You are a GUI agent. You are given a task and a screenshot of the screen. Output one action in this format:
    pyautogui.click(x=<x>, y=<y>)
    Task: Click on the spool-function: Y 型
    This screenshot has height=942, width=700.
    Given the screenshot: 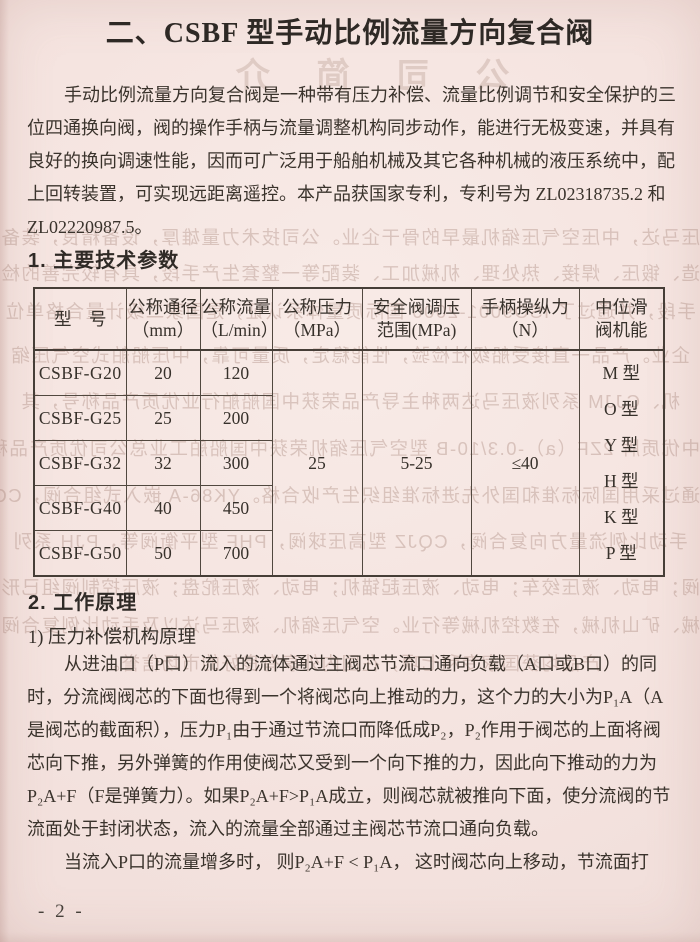 What is the action you would take?
    pyautogui.click(x=621, y=445)
    